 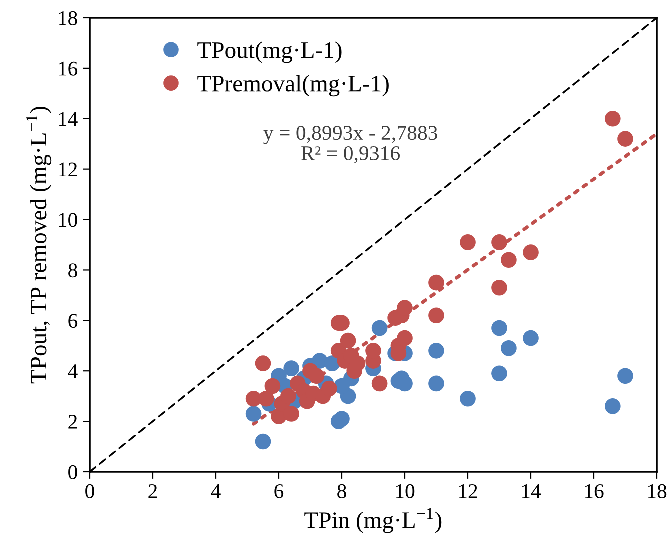 I want to click on y-tick-label: 16, so click(x=68, y=69).